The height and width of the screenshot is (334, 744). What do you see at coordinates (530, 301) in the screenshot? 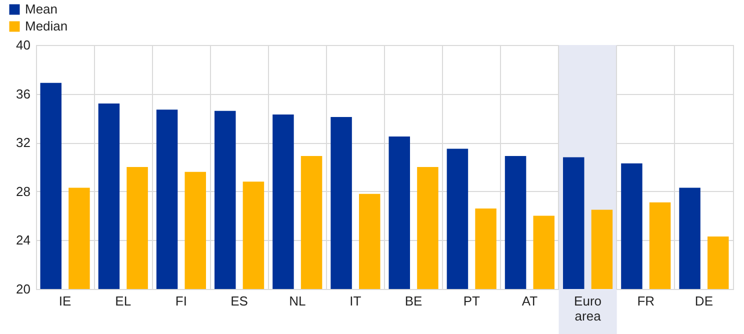
I see `x-tick-label: AT` at bounding box center [530, 301].